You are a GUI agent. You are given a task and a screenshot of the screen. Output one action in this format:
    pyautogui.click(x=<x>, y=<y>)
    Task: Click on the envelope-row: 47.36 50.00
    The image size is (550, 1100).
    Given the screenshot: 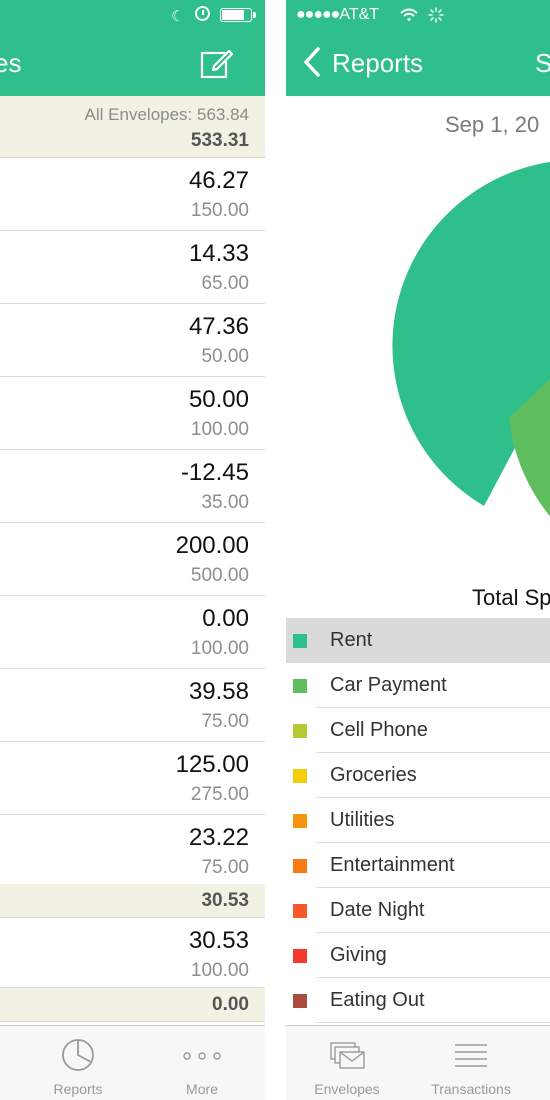 What is the action you would take?
    pyautogui.click(x=132, y=340)
    